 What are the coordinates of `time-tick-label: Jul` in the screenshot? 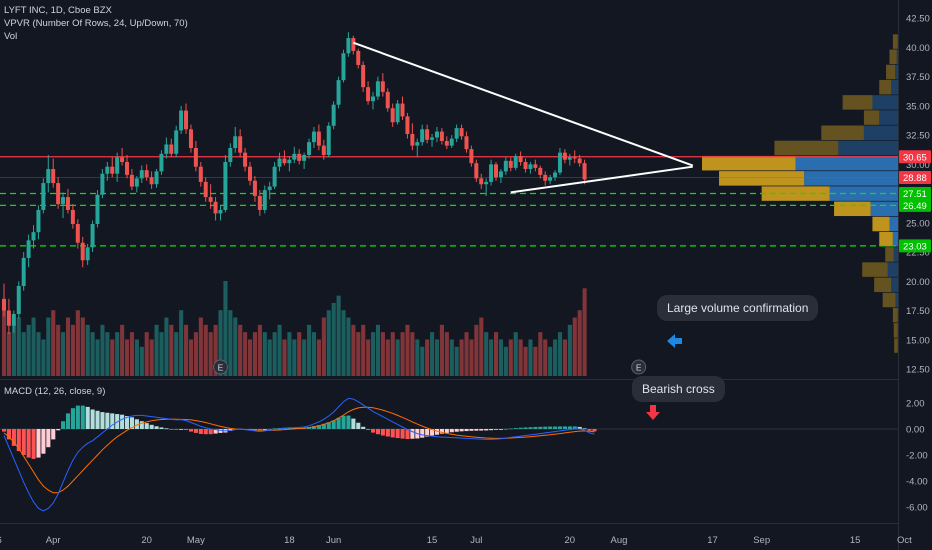 It's located at (476, 540).